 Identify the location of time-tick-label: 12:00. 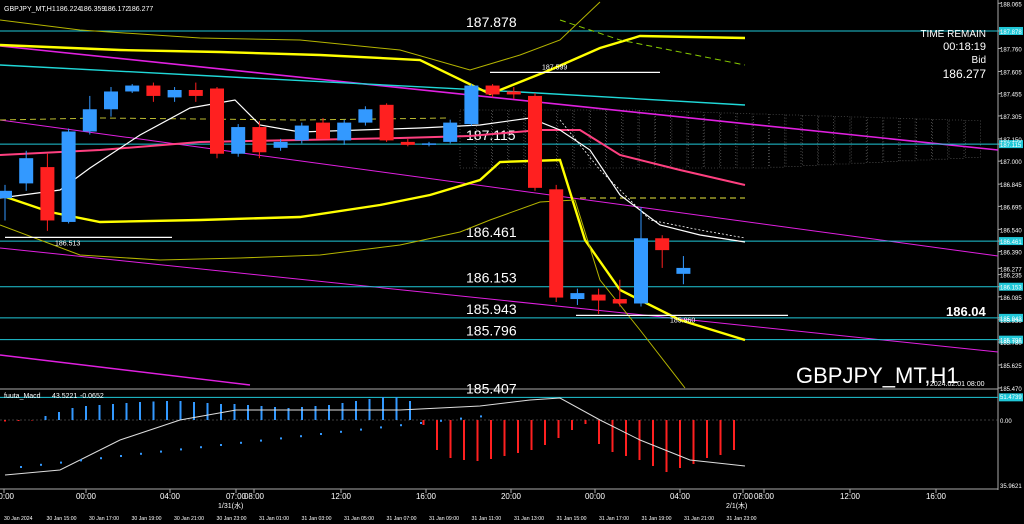
(341, 496).